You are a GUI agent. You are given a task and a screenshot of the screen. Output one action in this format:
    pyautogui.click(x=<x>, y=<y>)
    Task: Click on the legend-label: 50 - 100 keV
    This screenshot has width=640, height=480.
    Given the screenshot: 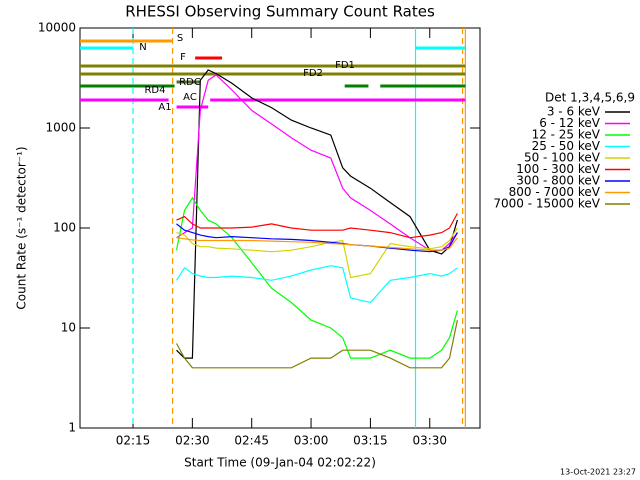 What is the action you would take?
    pyautogui.click(x=562, y=158)
    